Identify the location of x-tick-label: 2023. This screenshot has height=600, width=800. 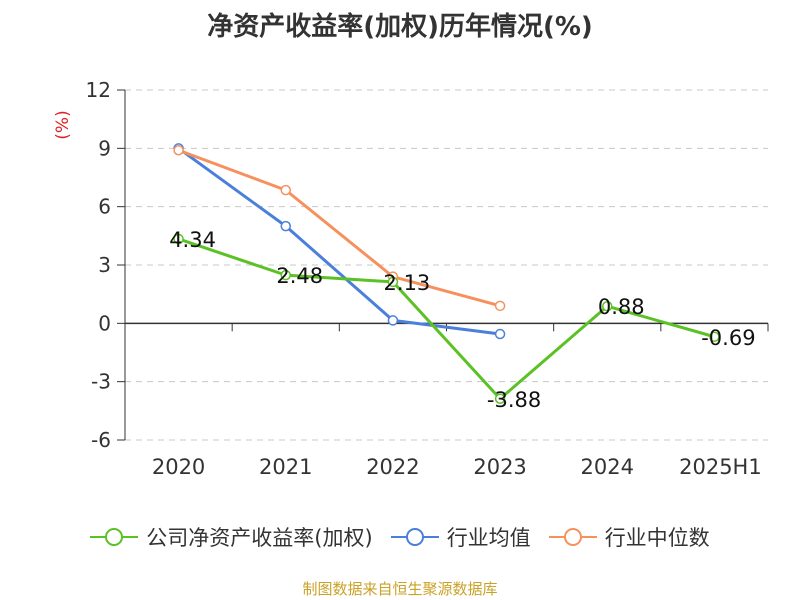
(499, 467).